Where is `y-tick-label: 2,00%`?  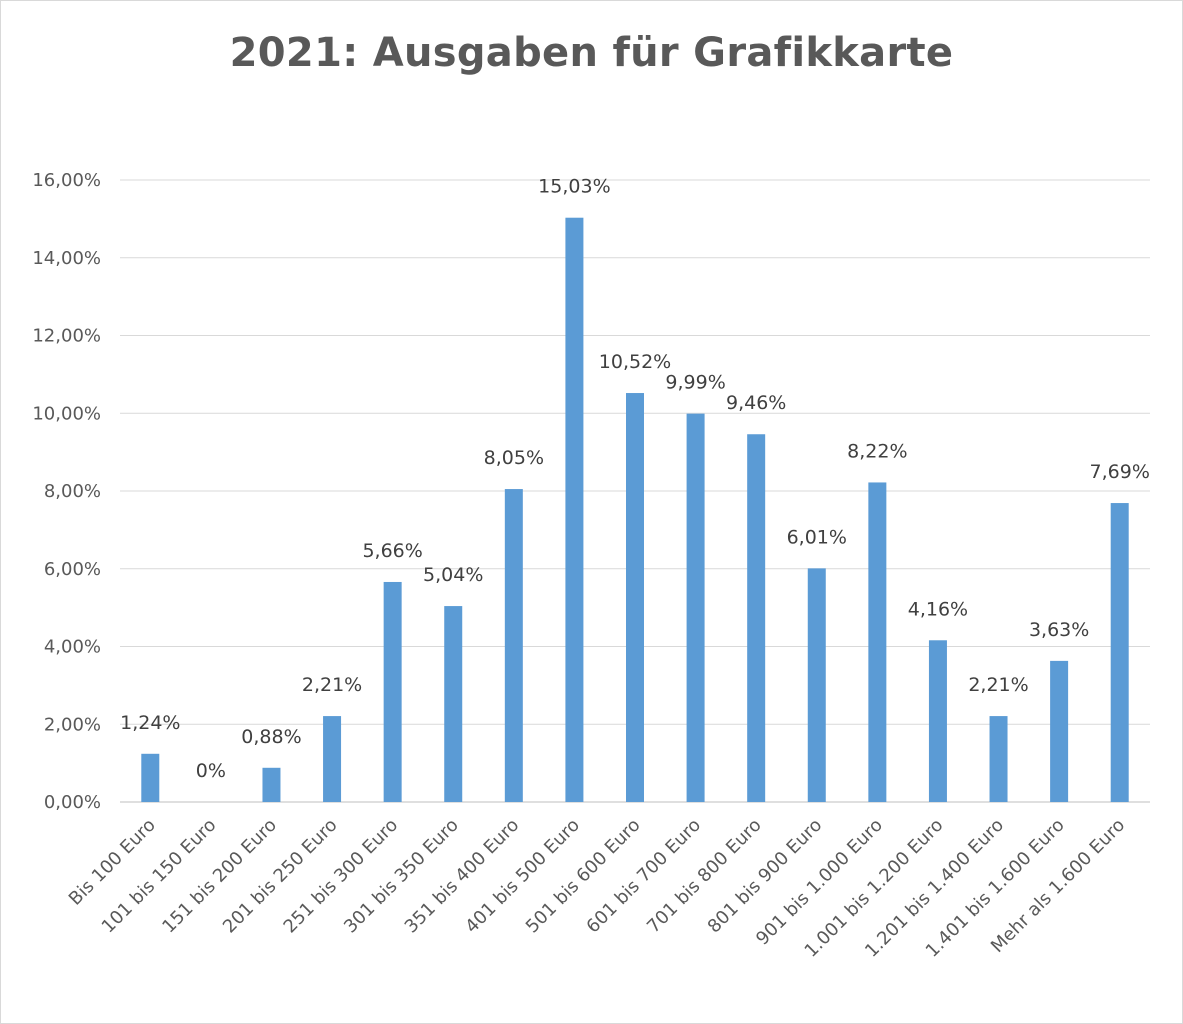 y-tick-label: 2,00% is located at coordinates (72, 724).